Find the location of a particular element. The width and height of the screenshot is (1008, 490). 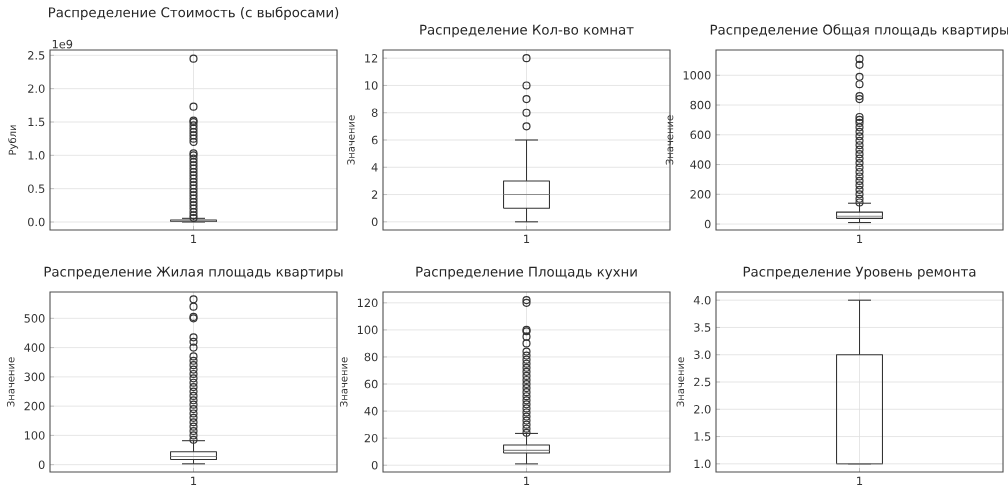

y-tick-label: 300 is located at coordinates (34, 377).